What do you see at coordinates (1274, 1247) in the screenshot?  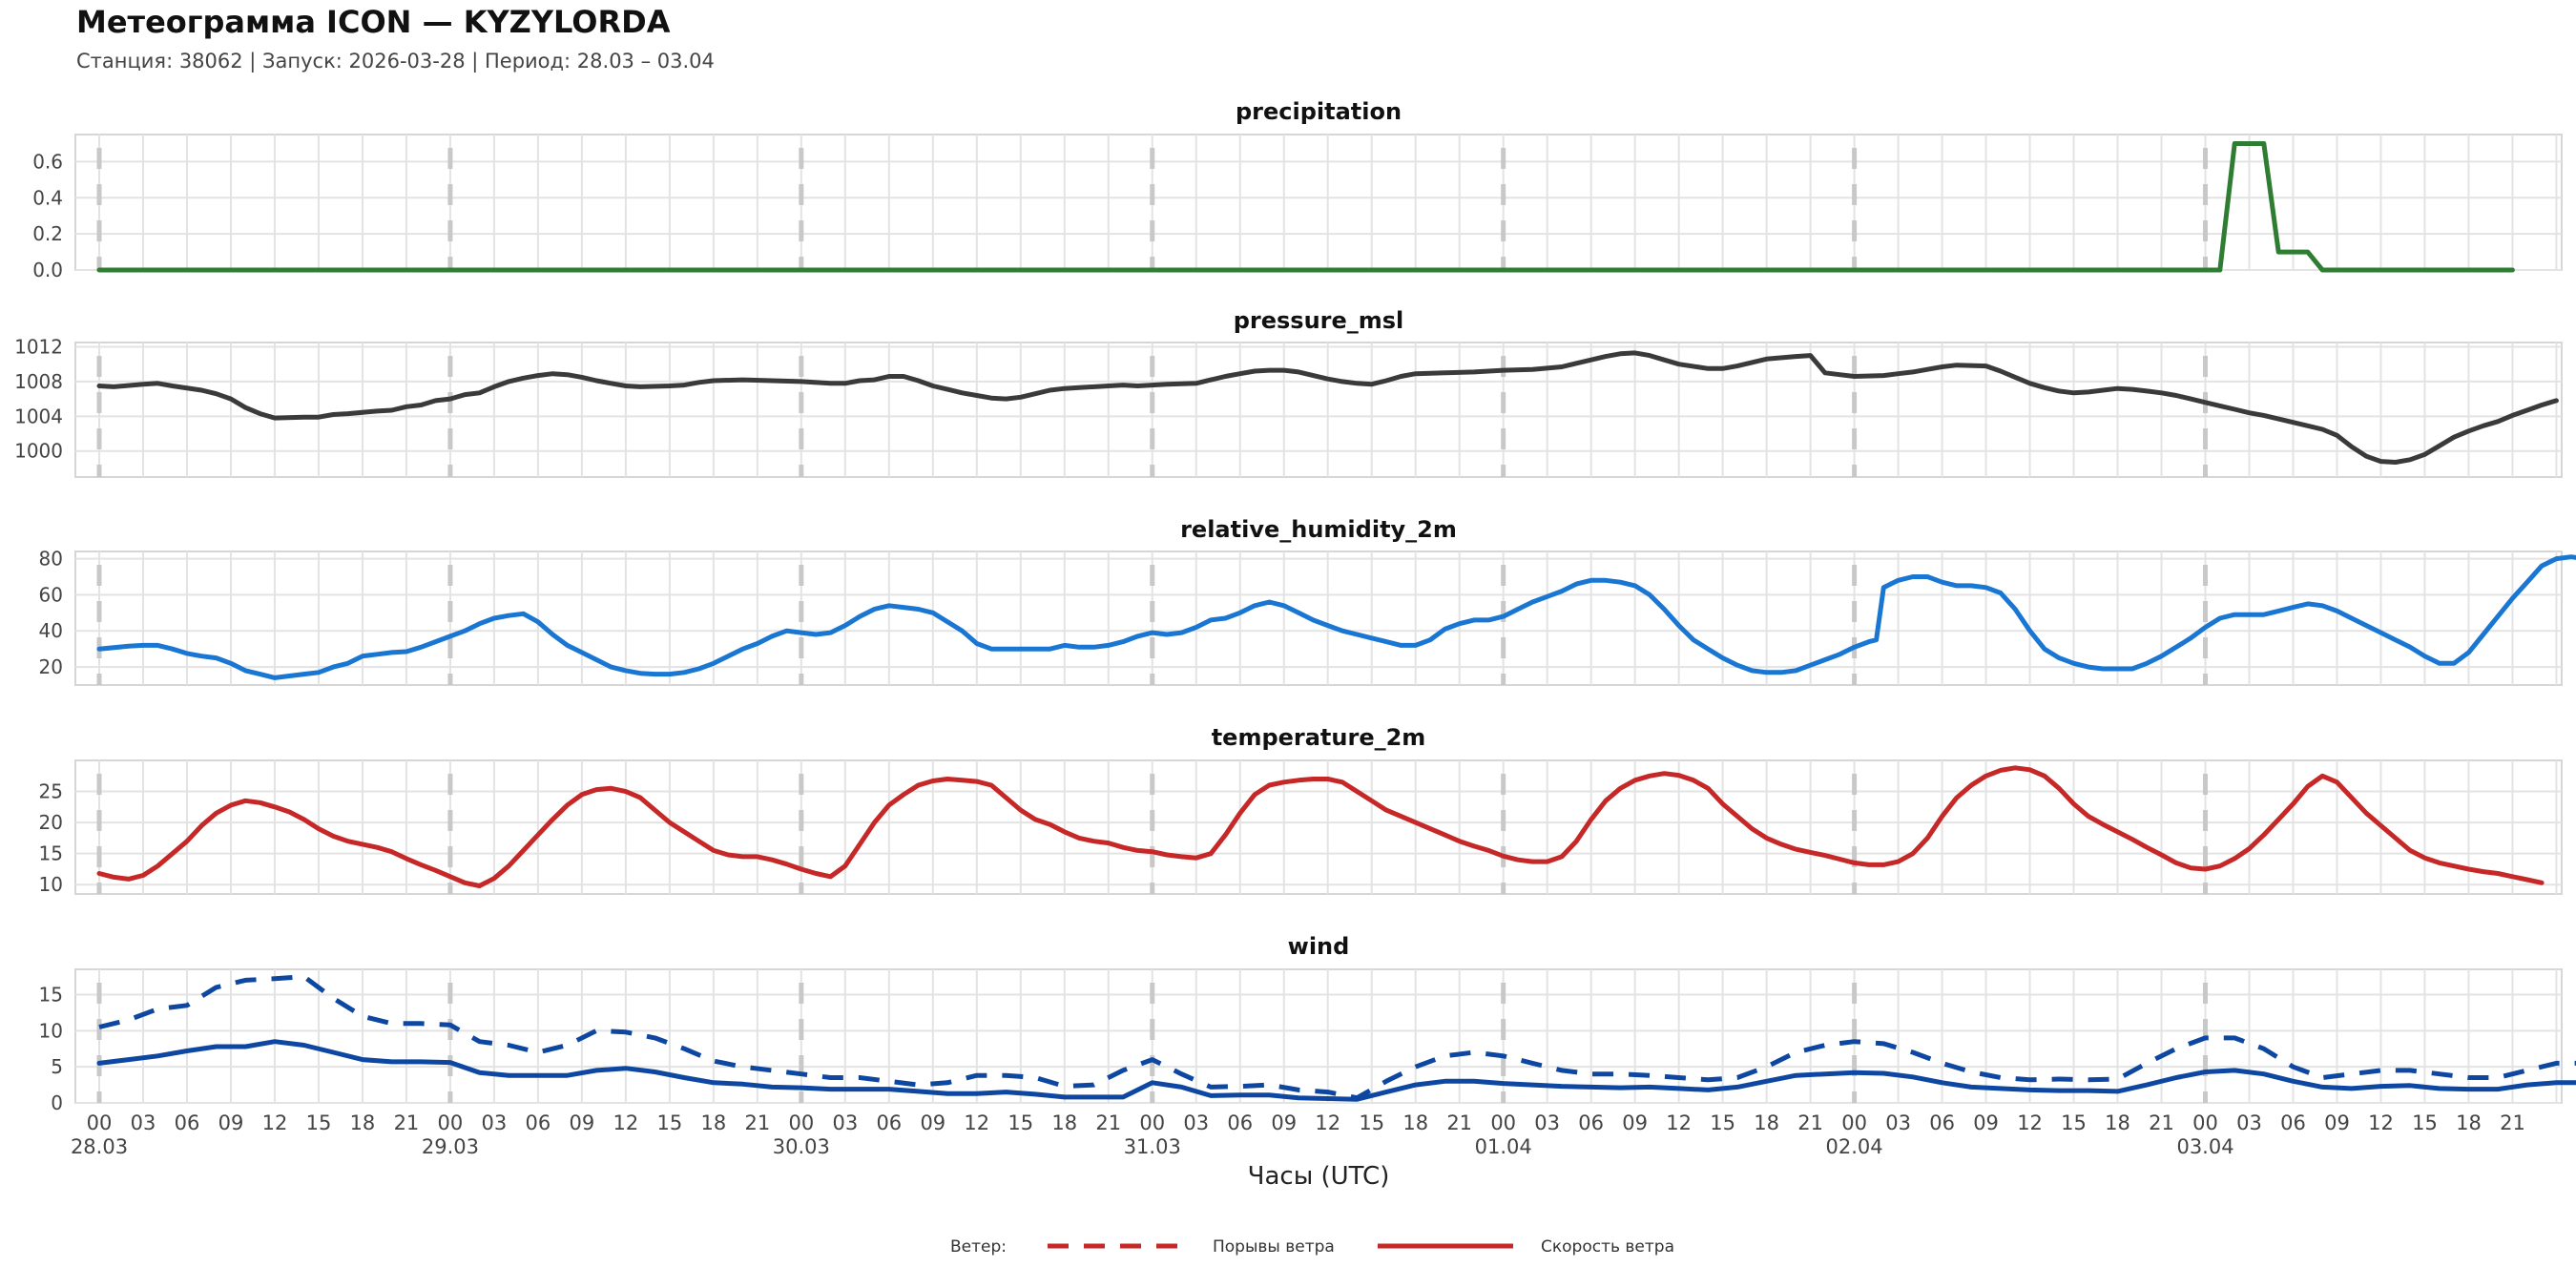 I see `legend-label-gusts: Порывы ветра` at bounding box center [1274, 1247].